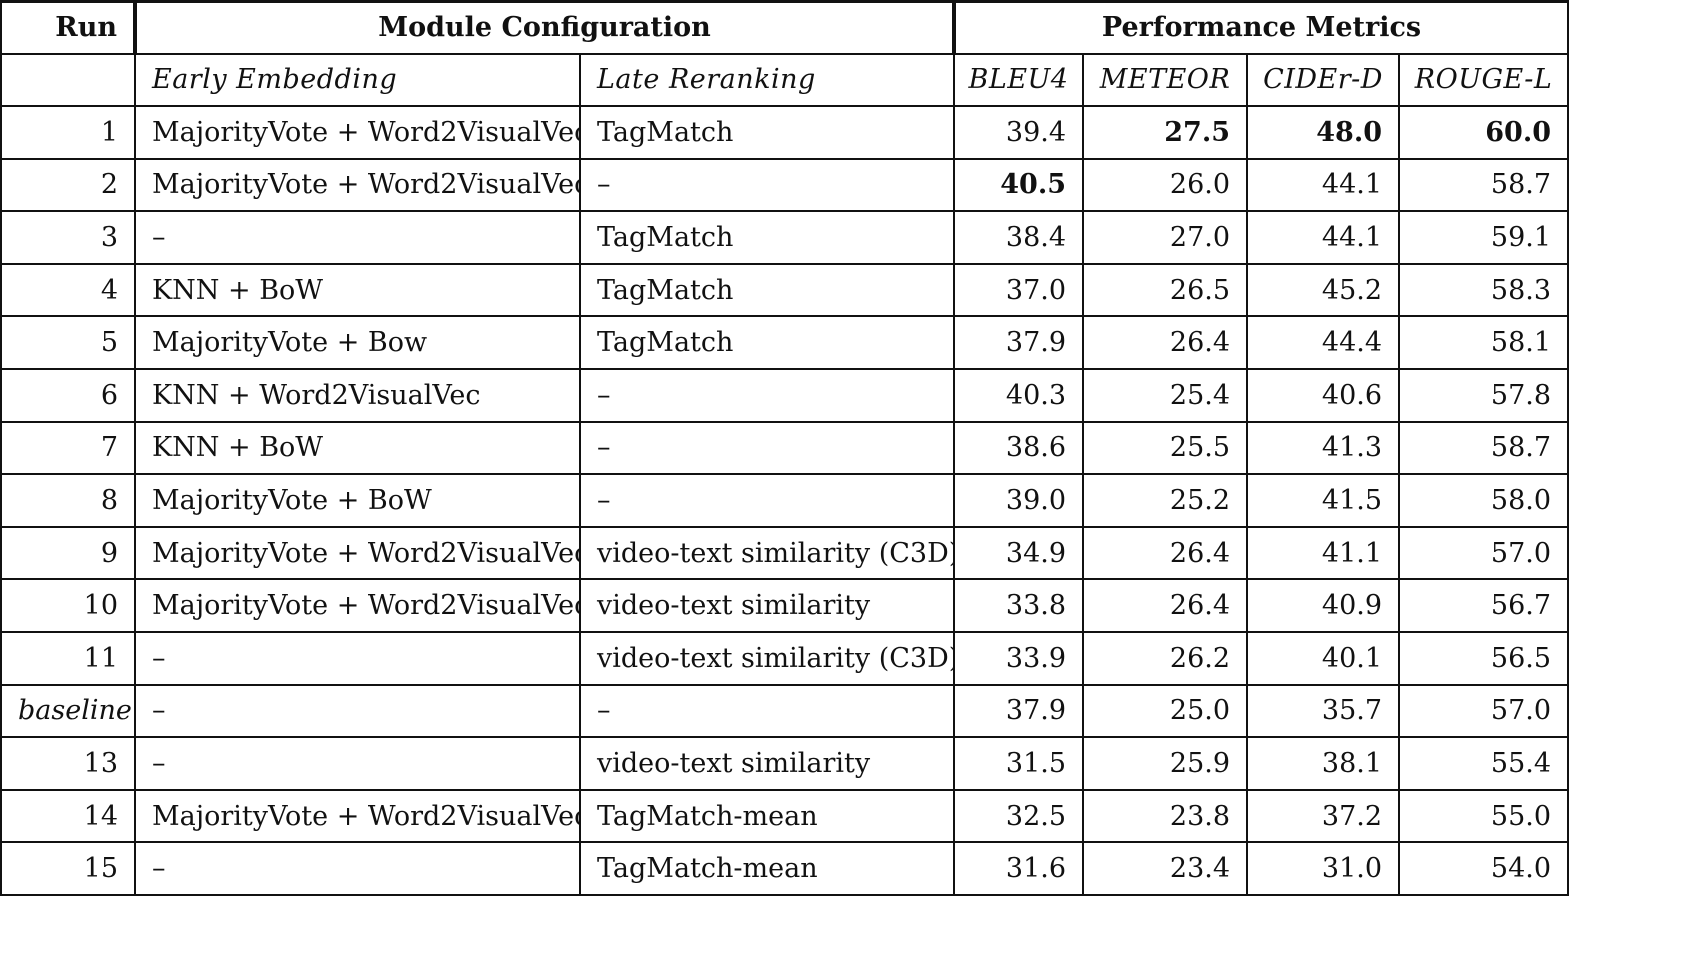 The height and width of the screenshot is (977, 1697). Describe the element at coordinates (1165, 79) in the screenshot. I see `meteor-header: METEOR` at that location.